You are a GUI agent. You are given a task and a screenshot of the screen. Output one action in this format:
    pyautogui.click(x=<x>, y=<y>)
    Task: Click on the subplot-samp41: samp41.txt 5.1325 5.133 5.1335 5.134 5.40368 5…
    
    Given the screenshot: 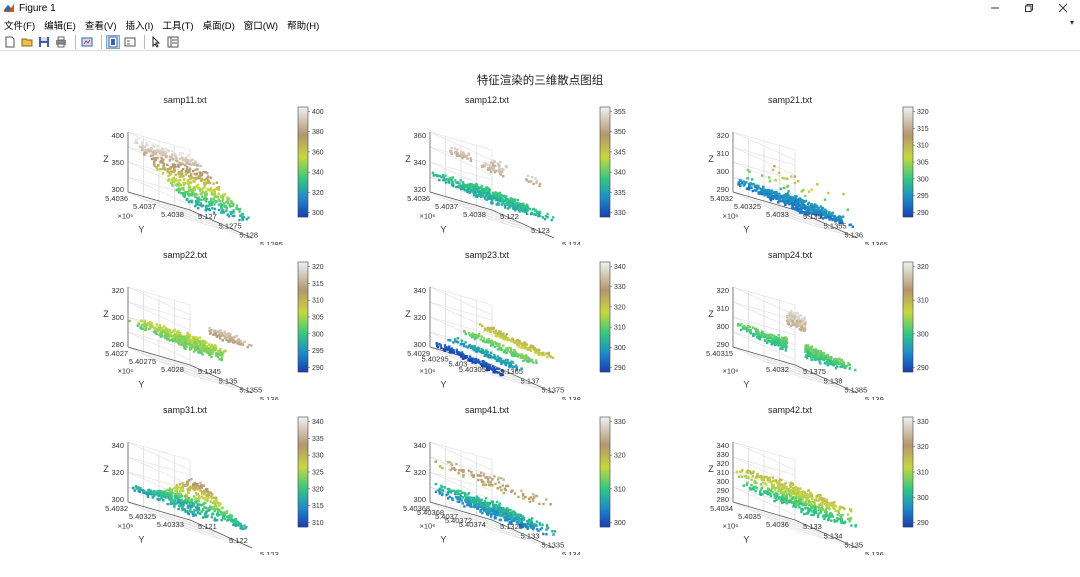 What is the action you would take?
    pyautogui.click(x=522, y=480)
    